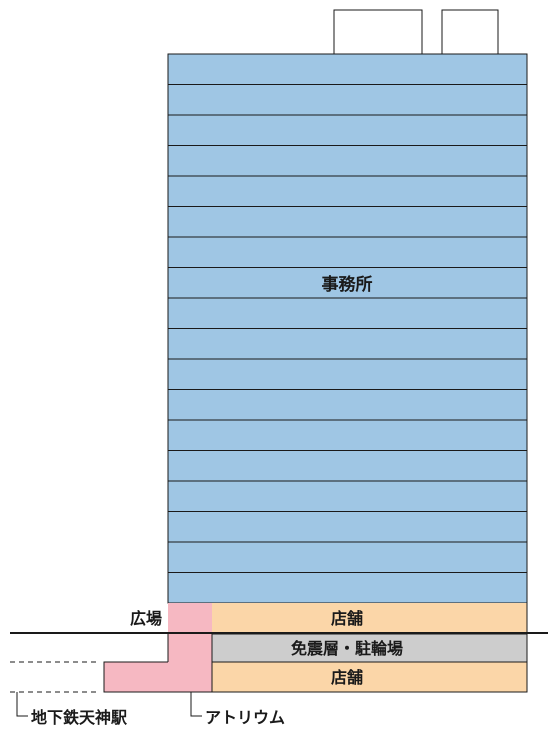  Describe the element at coordinates (190, 648) in the screenshot. I see `atrium-shaft` at that location.